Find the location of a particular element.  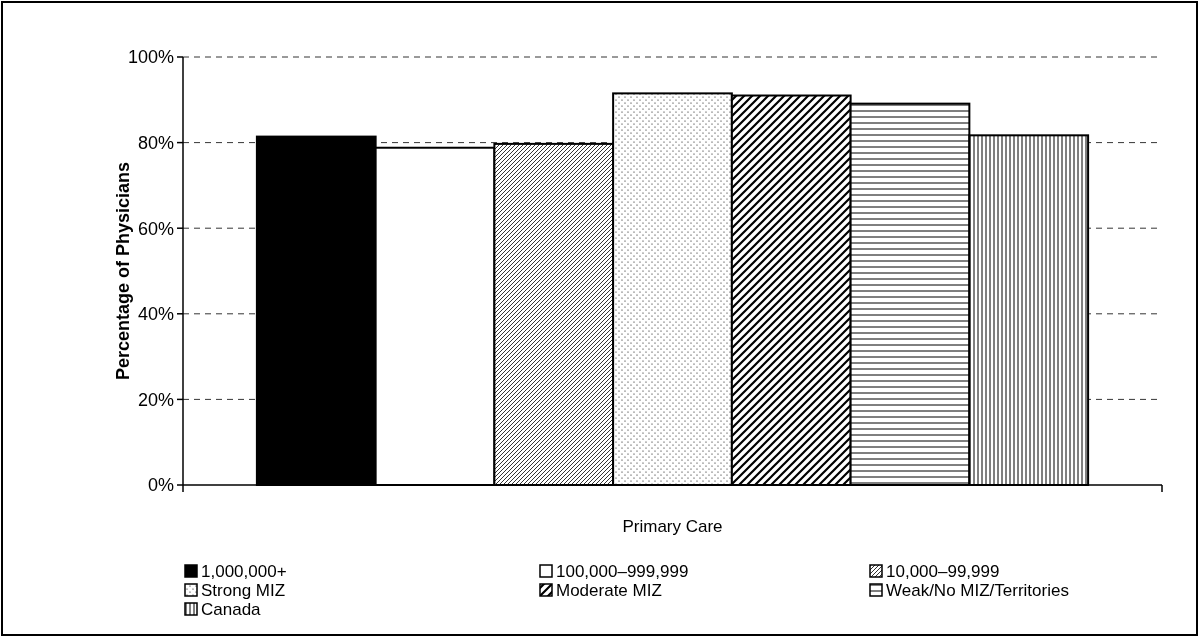

legend-label: 10,000–99,999 is located at coordinates (943, 571).